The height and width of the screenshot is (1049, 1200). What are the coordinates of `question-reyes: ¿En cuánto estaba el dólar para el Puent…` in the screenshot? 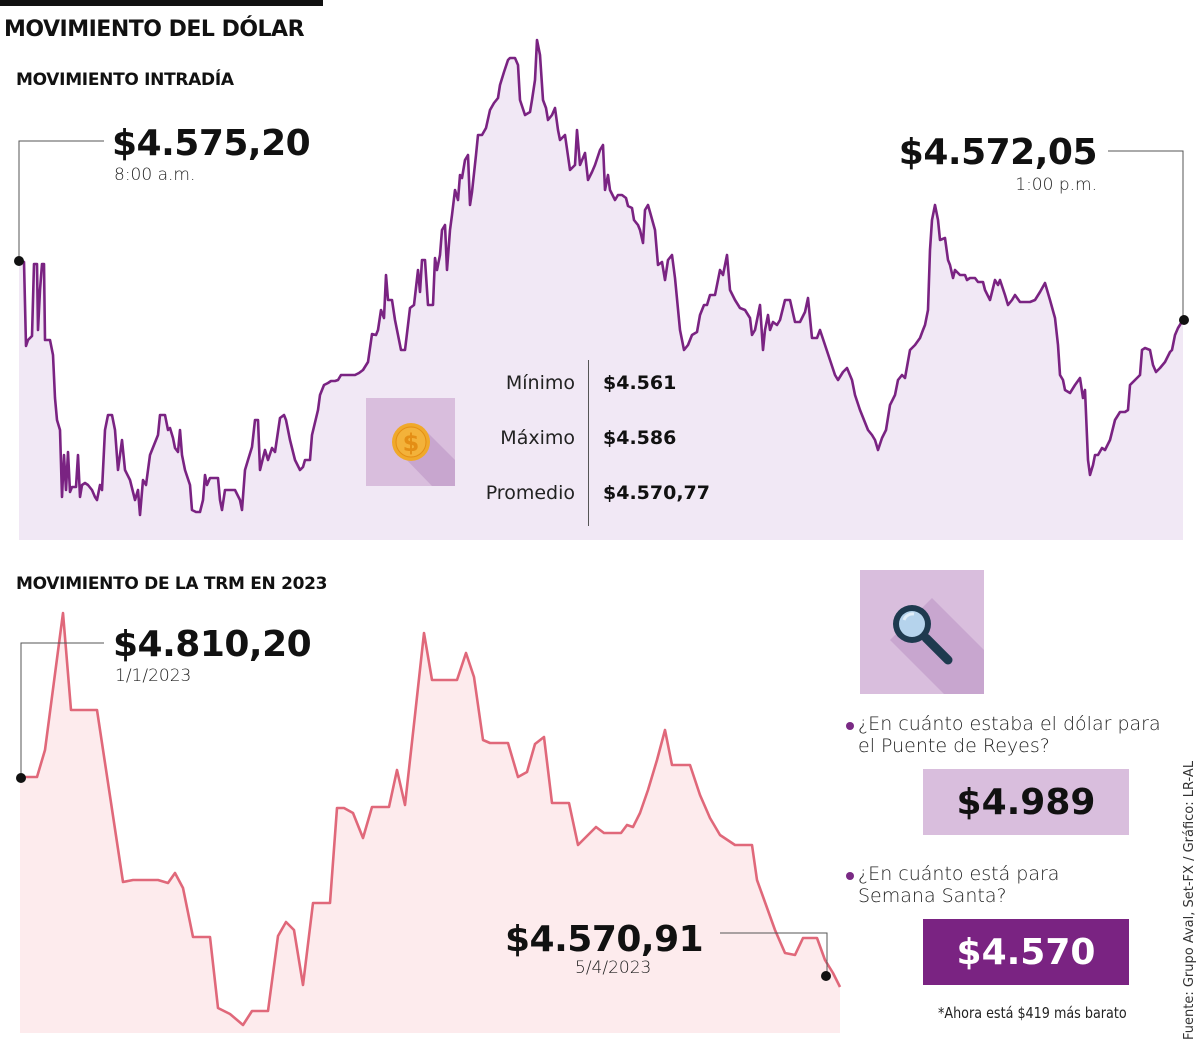 It's located at (1007, 735).